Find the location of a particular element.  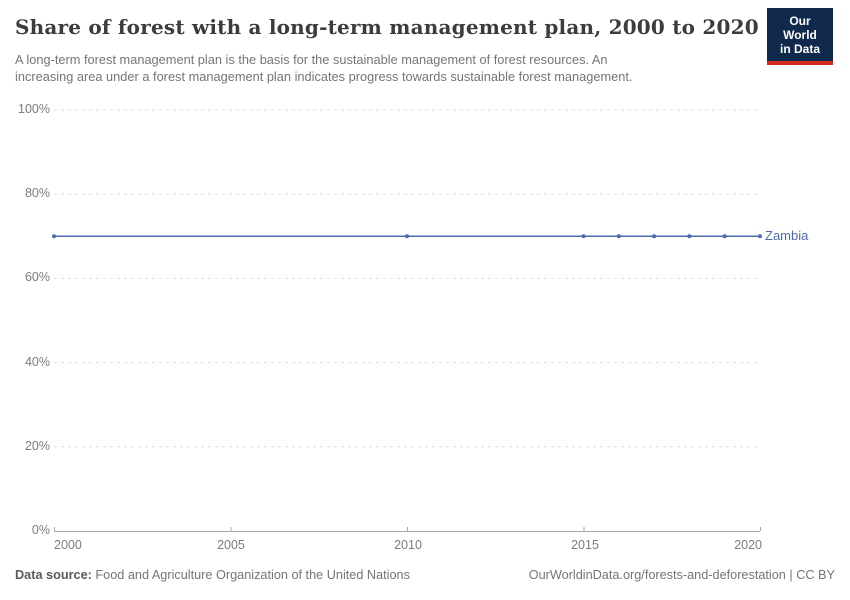

owid-logo: Our World in Data is located at coordinates (800, 36).